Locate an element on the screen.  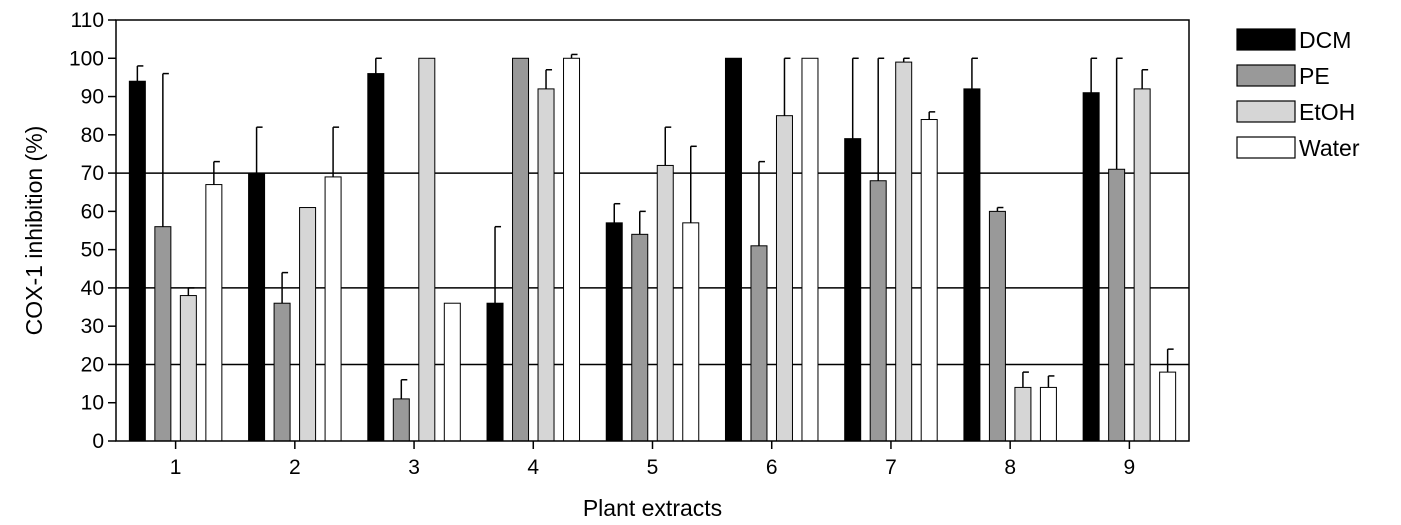
y-axis: 0 10 20 30 40 50 60 70 80 90 100 110 is located at coordinates (92, 231).